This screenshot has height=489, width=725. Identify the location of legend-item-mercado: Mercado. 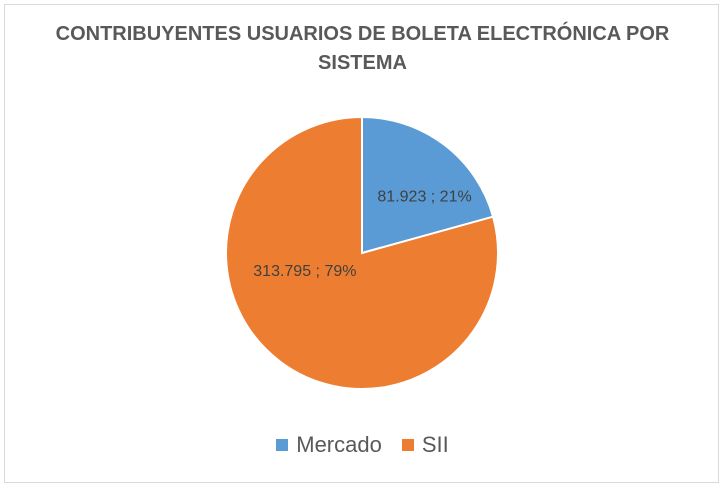
(329, 445).